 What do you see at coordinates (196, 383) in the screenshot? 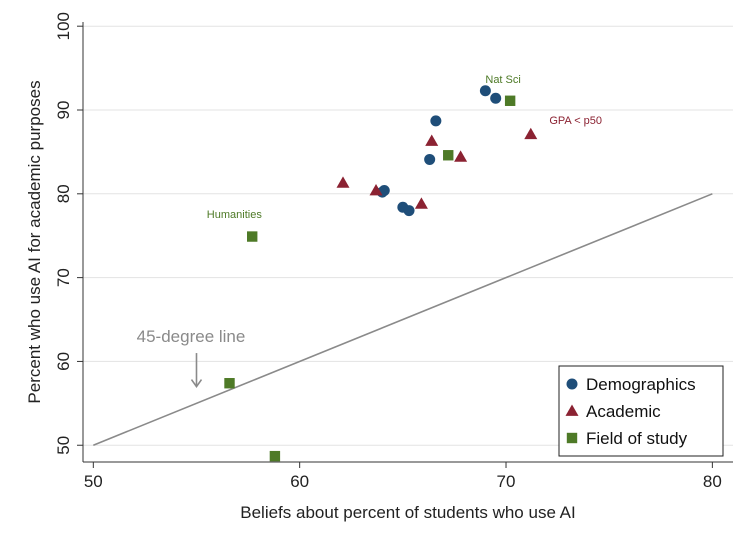
I see `arrow-head` at bounding box center [196, 383].